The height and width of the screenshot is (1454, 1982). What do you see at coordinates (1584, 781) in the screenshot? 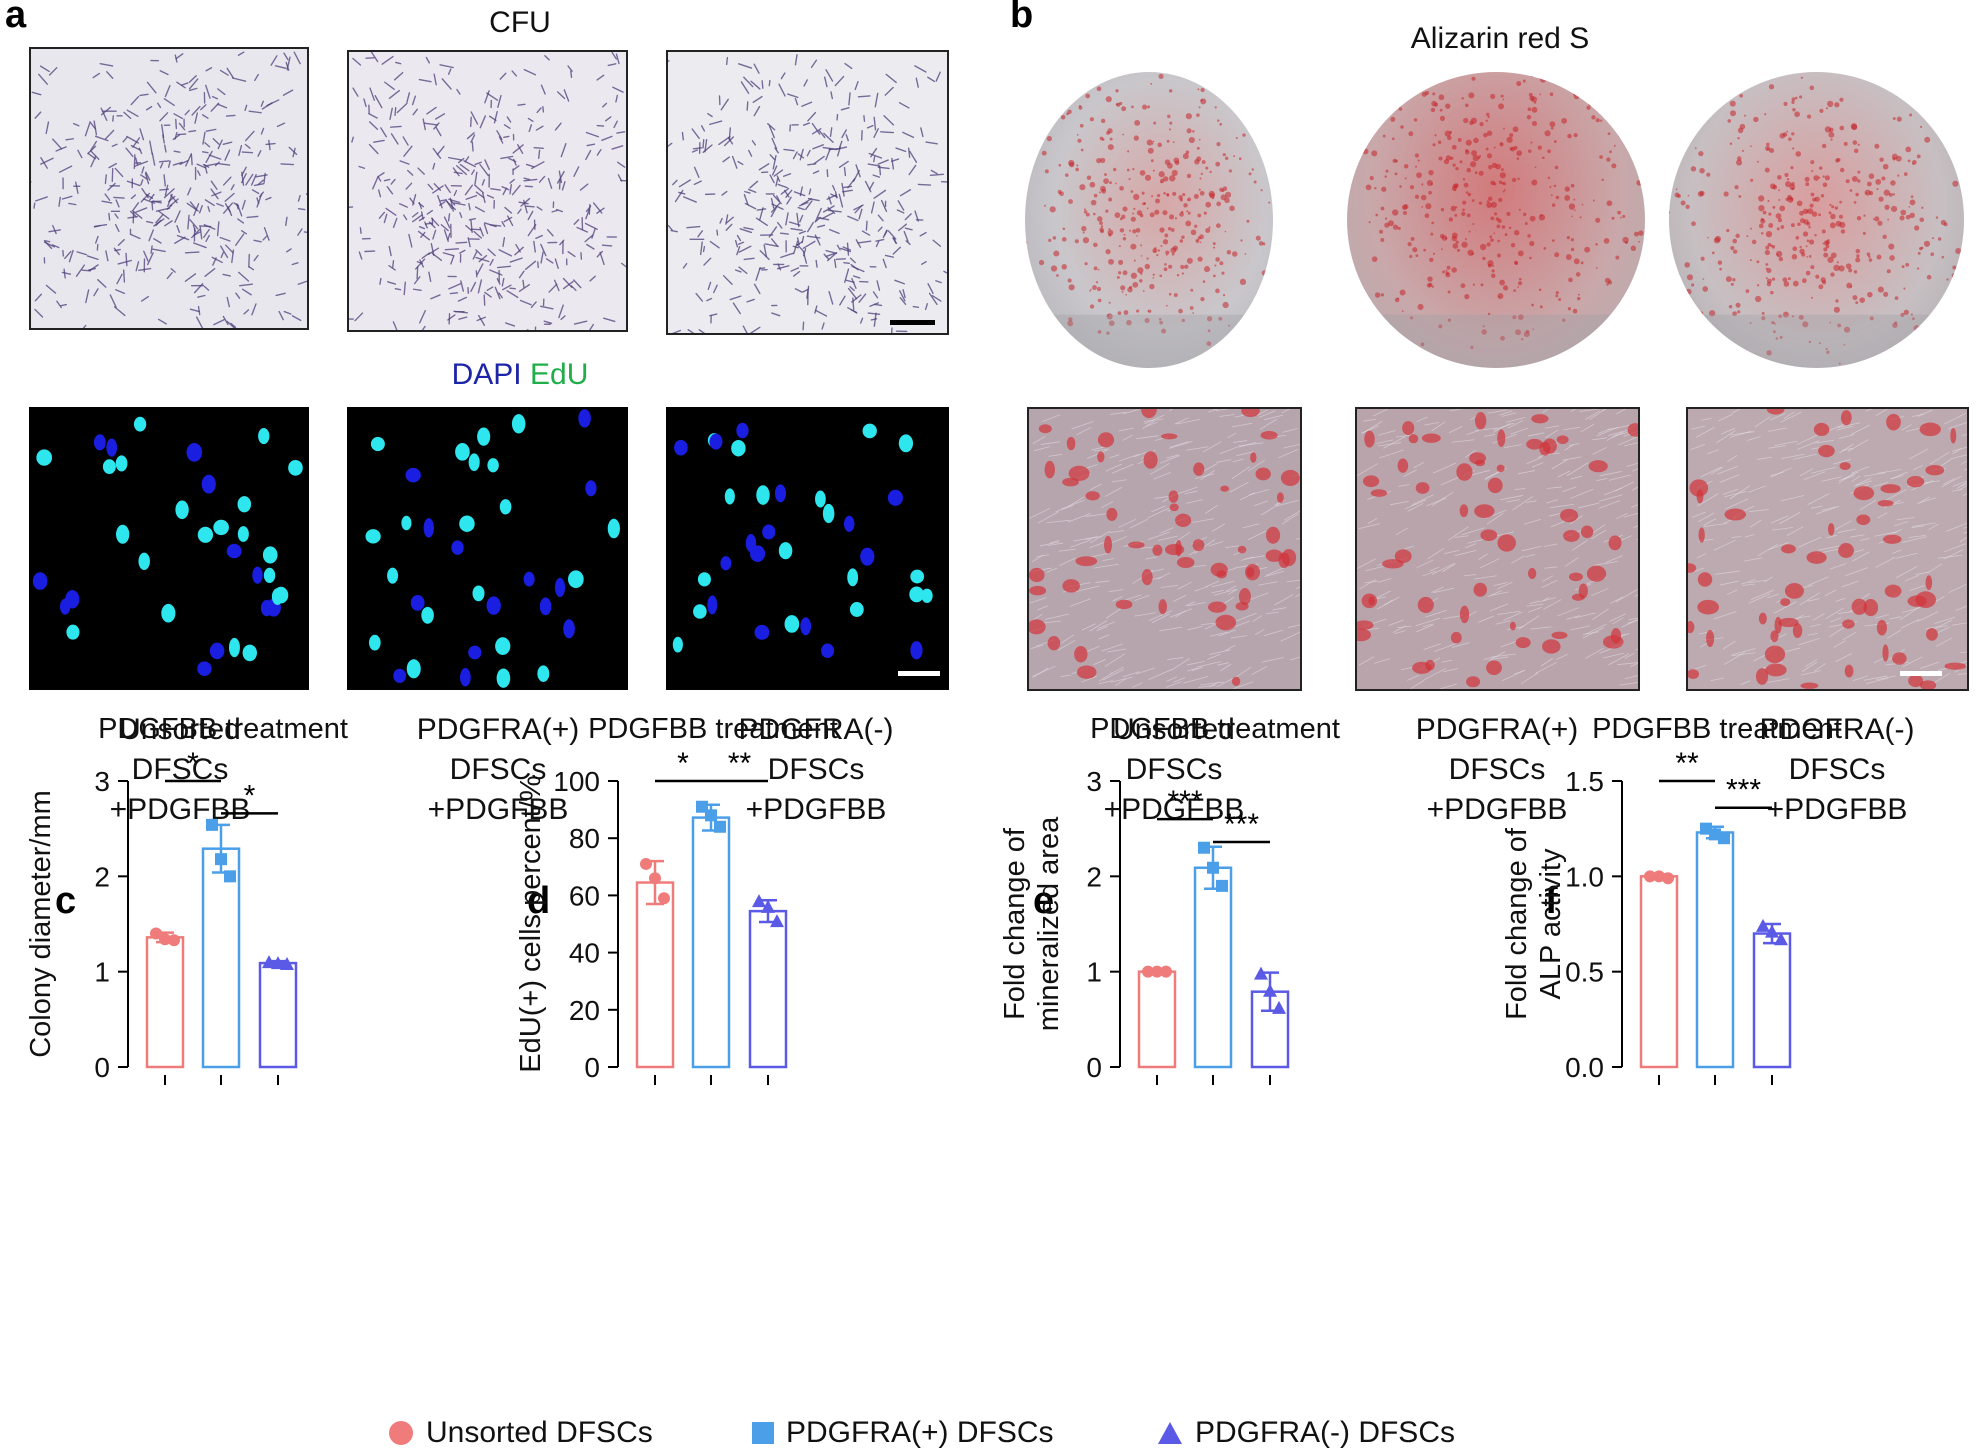
I see `y-tick-label: 1.5` at bounding box center [1584, 781].